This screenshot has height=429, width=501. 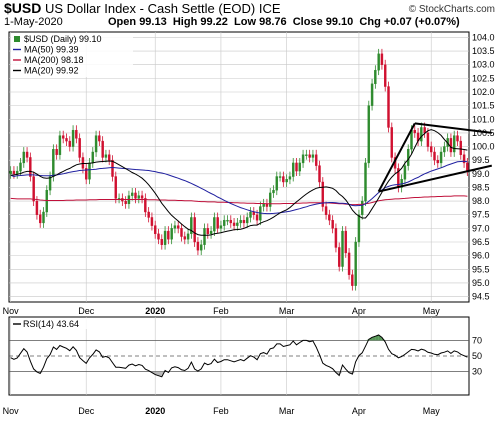 I want to click on close-value: 99.10, so click(x=339, y=22).